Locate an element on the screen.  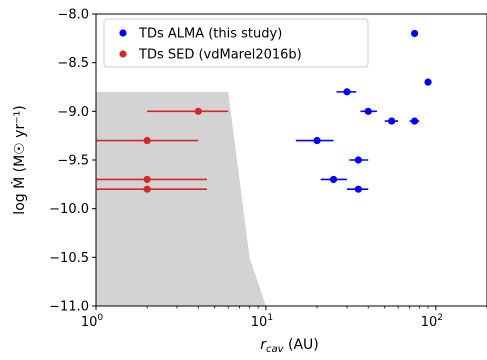
y-tick-label: −10.0 is located at coordinates (69, 209).